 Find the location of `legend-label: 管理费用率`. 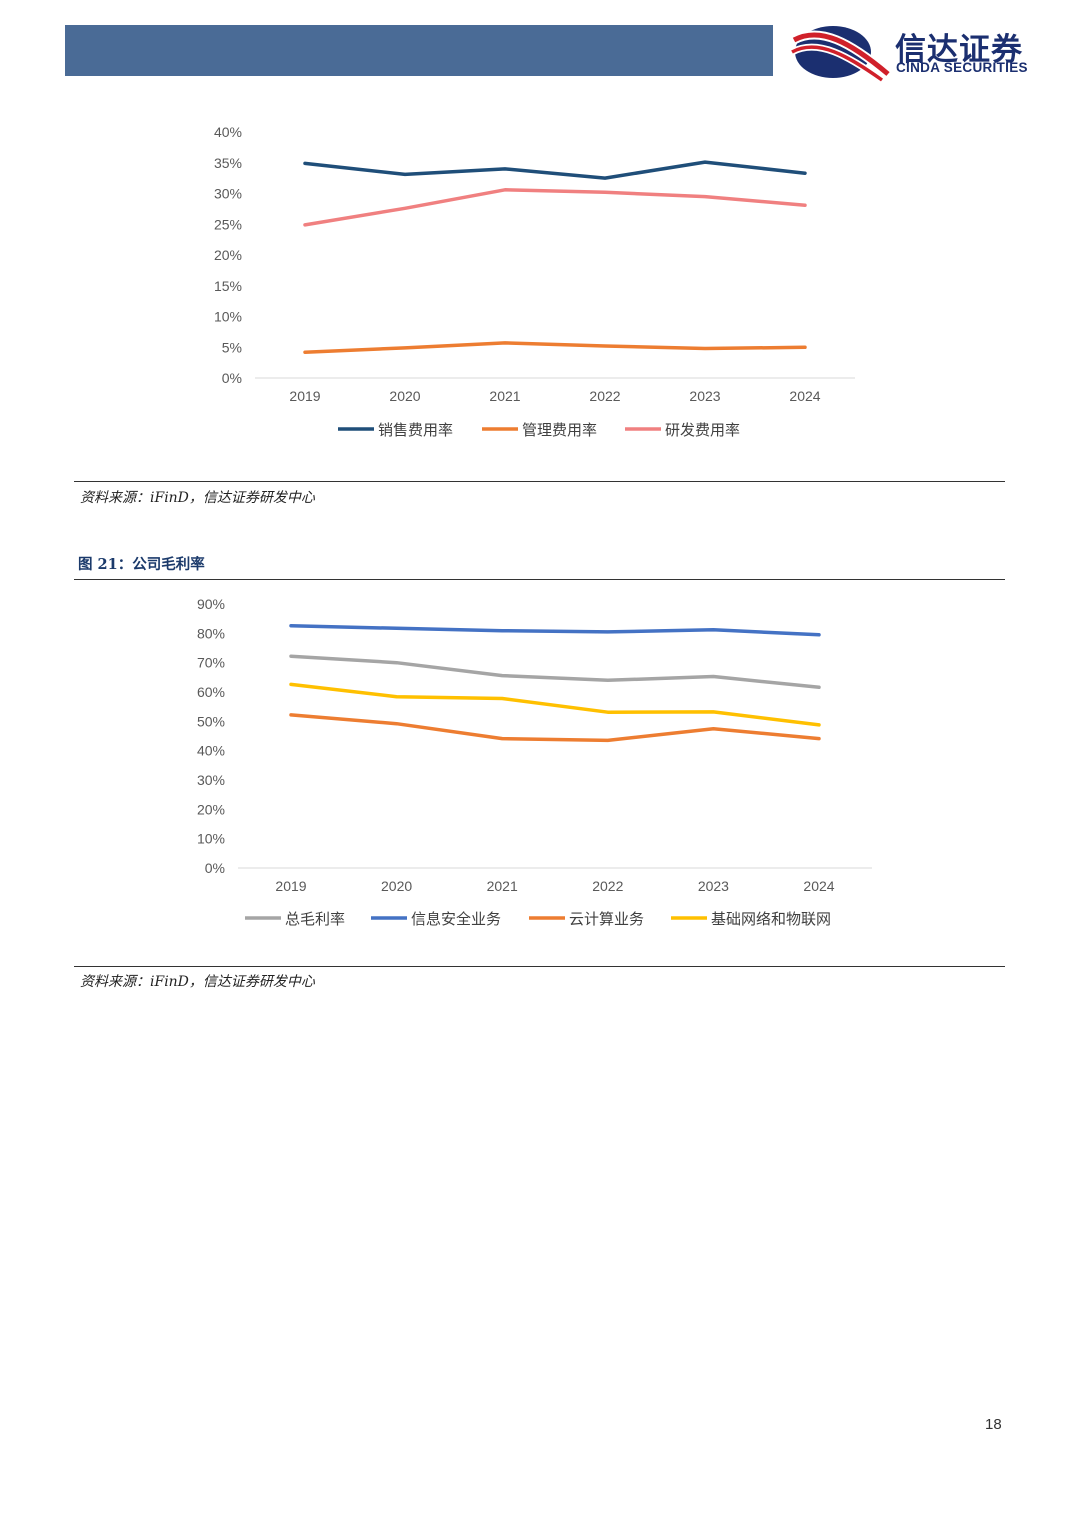

legend-label: 管理费用率 is located at coordinates (559, 430).